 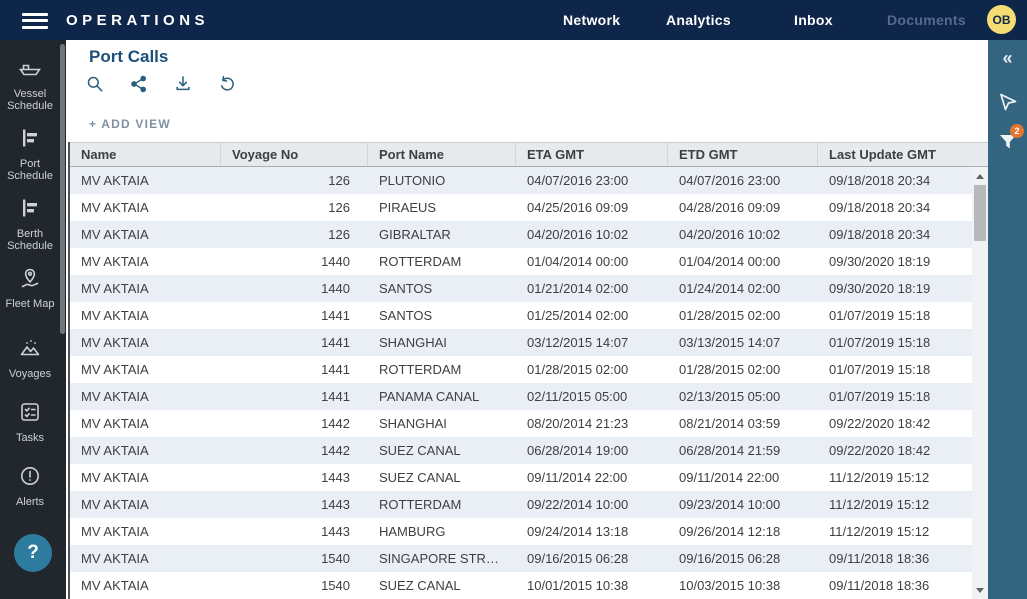 What do you see at coordinates (30, 412) in the screenshot?
I see `tasks-icon` at bounding box center [30, 412].